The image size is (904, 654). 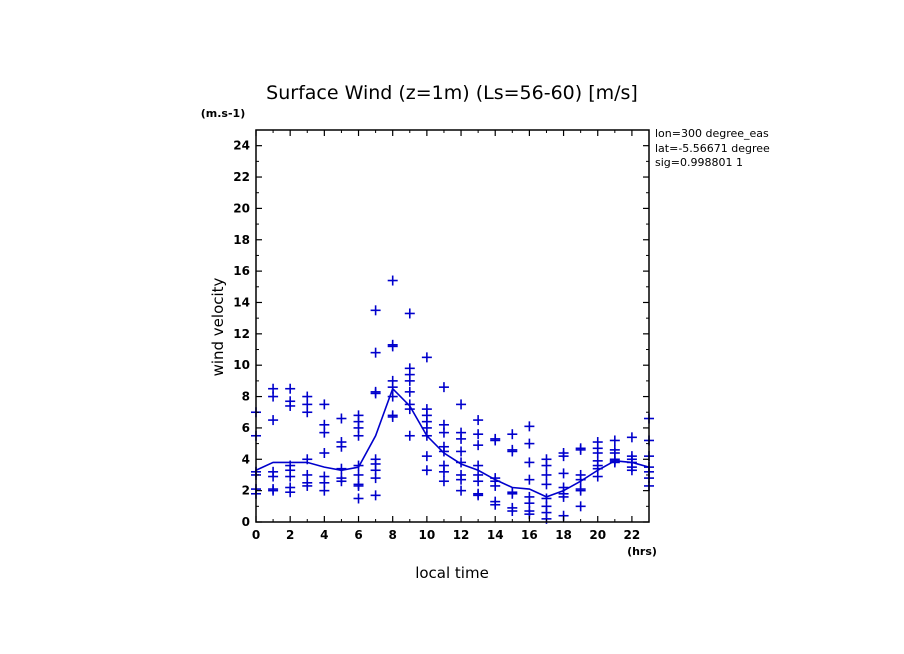 I want to click on y-tick-label: 10, so click(x=241, y=365).